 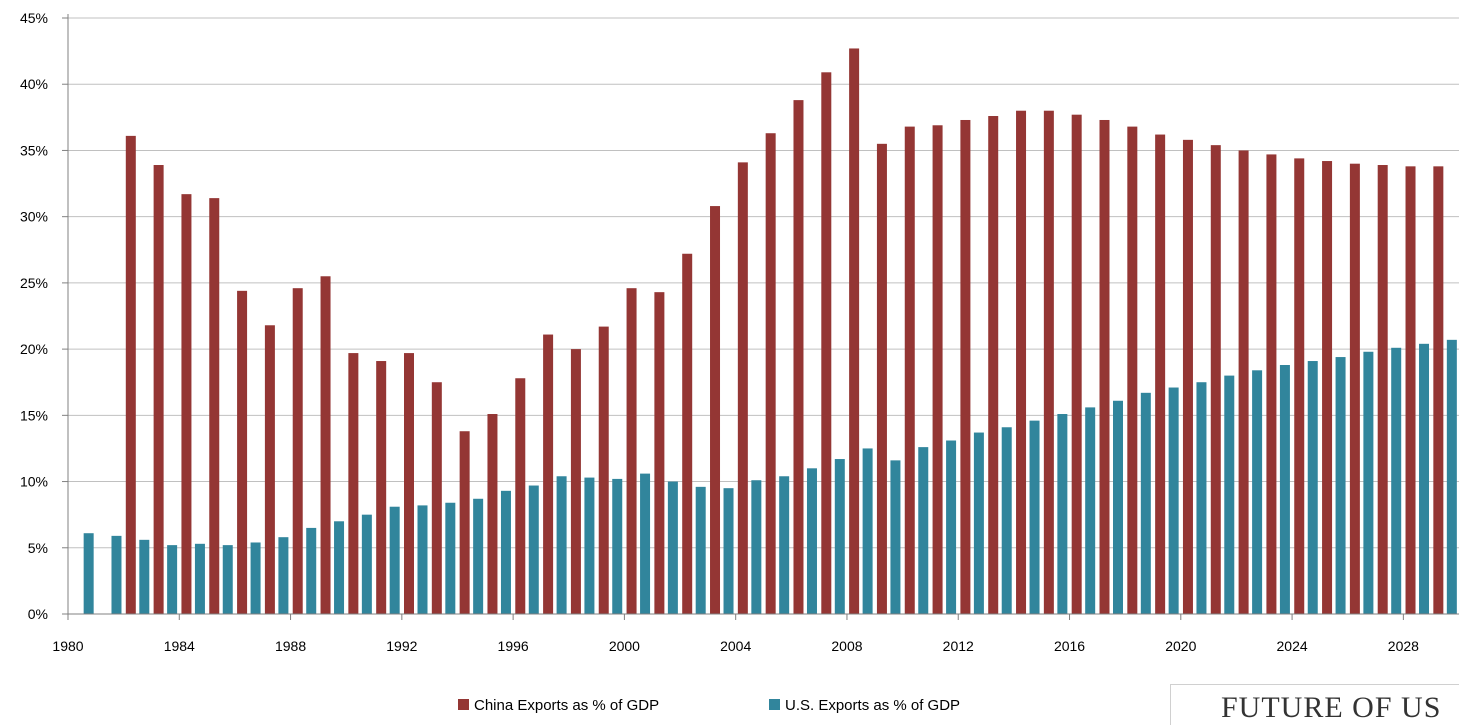 What do you see at coordinates (38, 614) in the screenshot?
I see `y-tick-label: 0%` at bounding box center [38, 614].